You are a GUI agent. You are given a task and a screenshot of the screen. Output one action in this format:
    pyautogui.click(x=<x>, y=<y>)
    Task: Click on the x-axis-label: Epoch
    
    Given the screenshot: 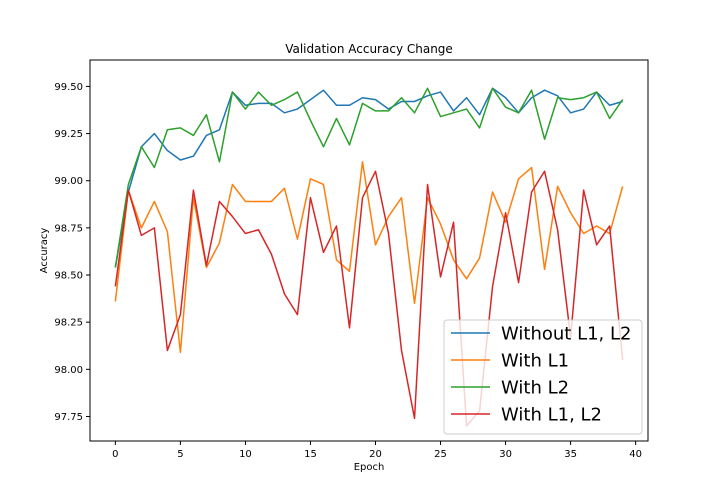 What is the action you would take?
    pyautogui.click(x=369, y=467)
    